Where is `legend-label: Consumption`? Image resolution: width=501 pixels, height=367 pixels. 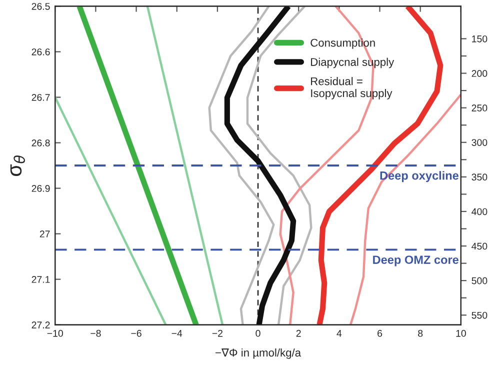
legend-label: Consumption is located at coordinates (342, 43).